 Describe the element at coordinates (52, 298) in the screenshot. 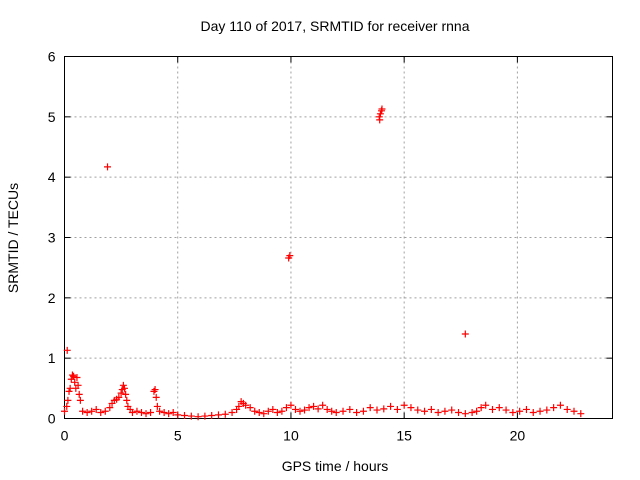

I see `y-tick-label: 2` at that location.